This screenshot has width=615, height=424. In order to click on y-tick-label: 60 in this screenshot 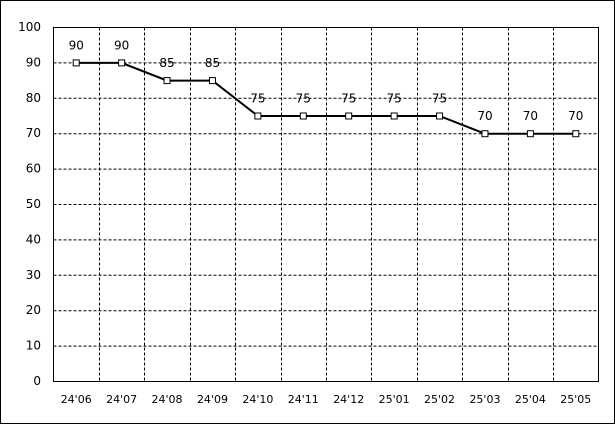, I will do `click(33, 169)`.